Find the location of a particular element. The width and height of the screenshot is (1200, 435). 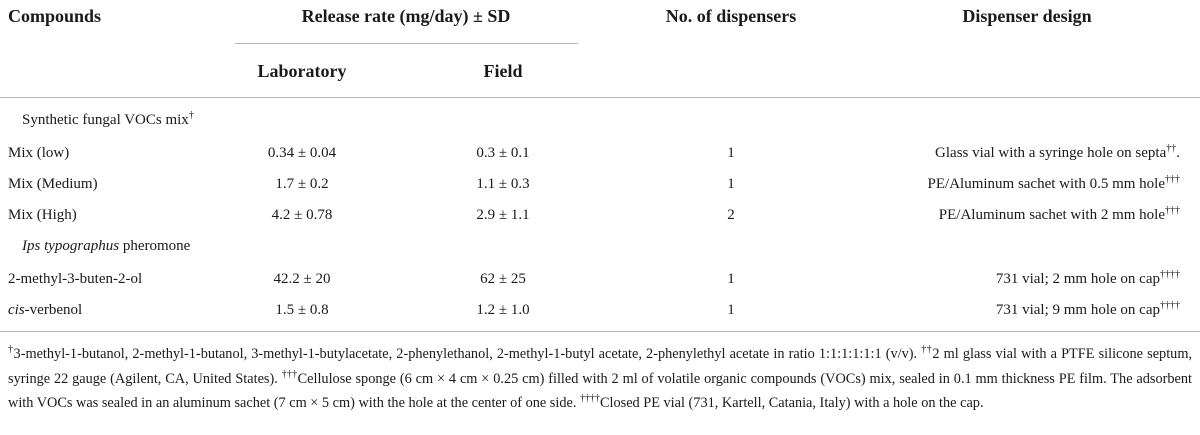

field-value: 1.2 ± 1.0 is located at coordinates (503, 310).